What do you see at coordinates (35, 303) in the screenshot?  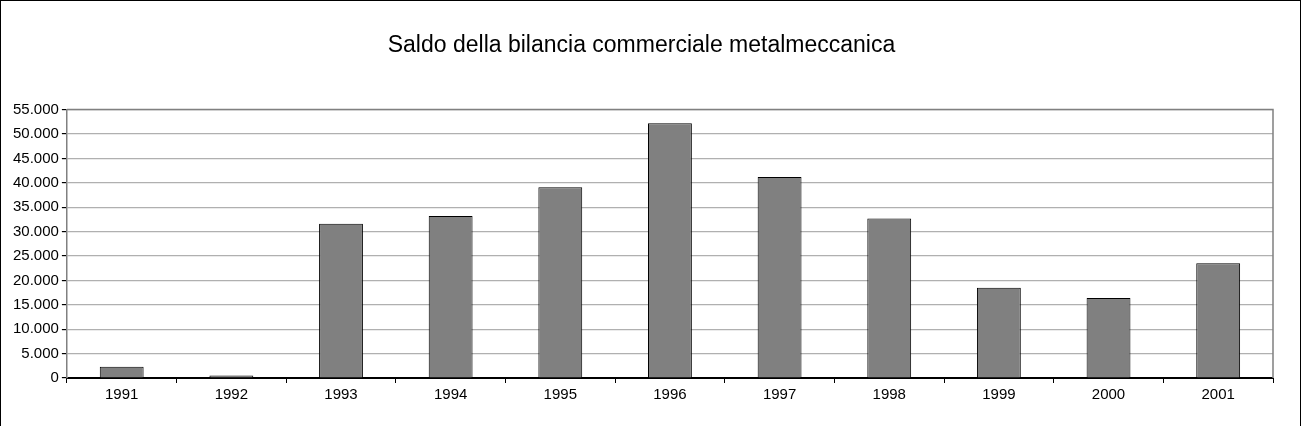 I see `y-tick-label: 15.000` at bounding box center [35, 303].